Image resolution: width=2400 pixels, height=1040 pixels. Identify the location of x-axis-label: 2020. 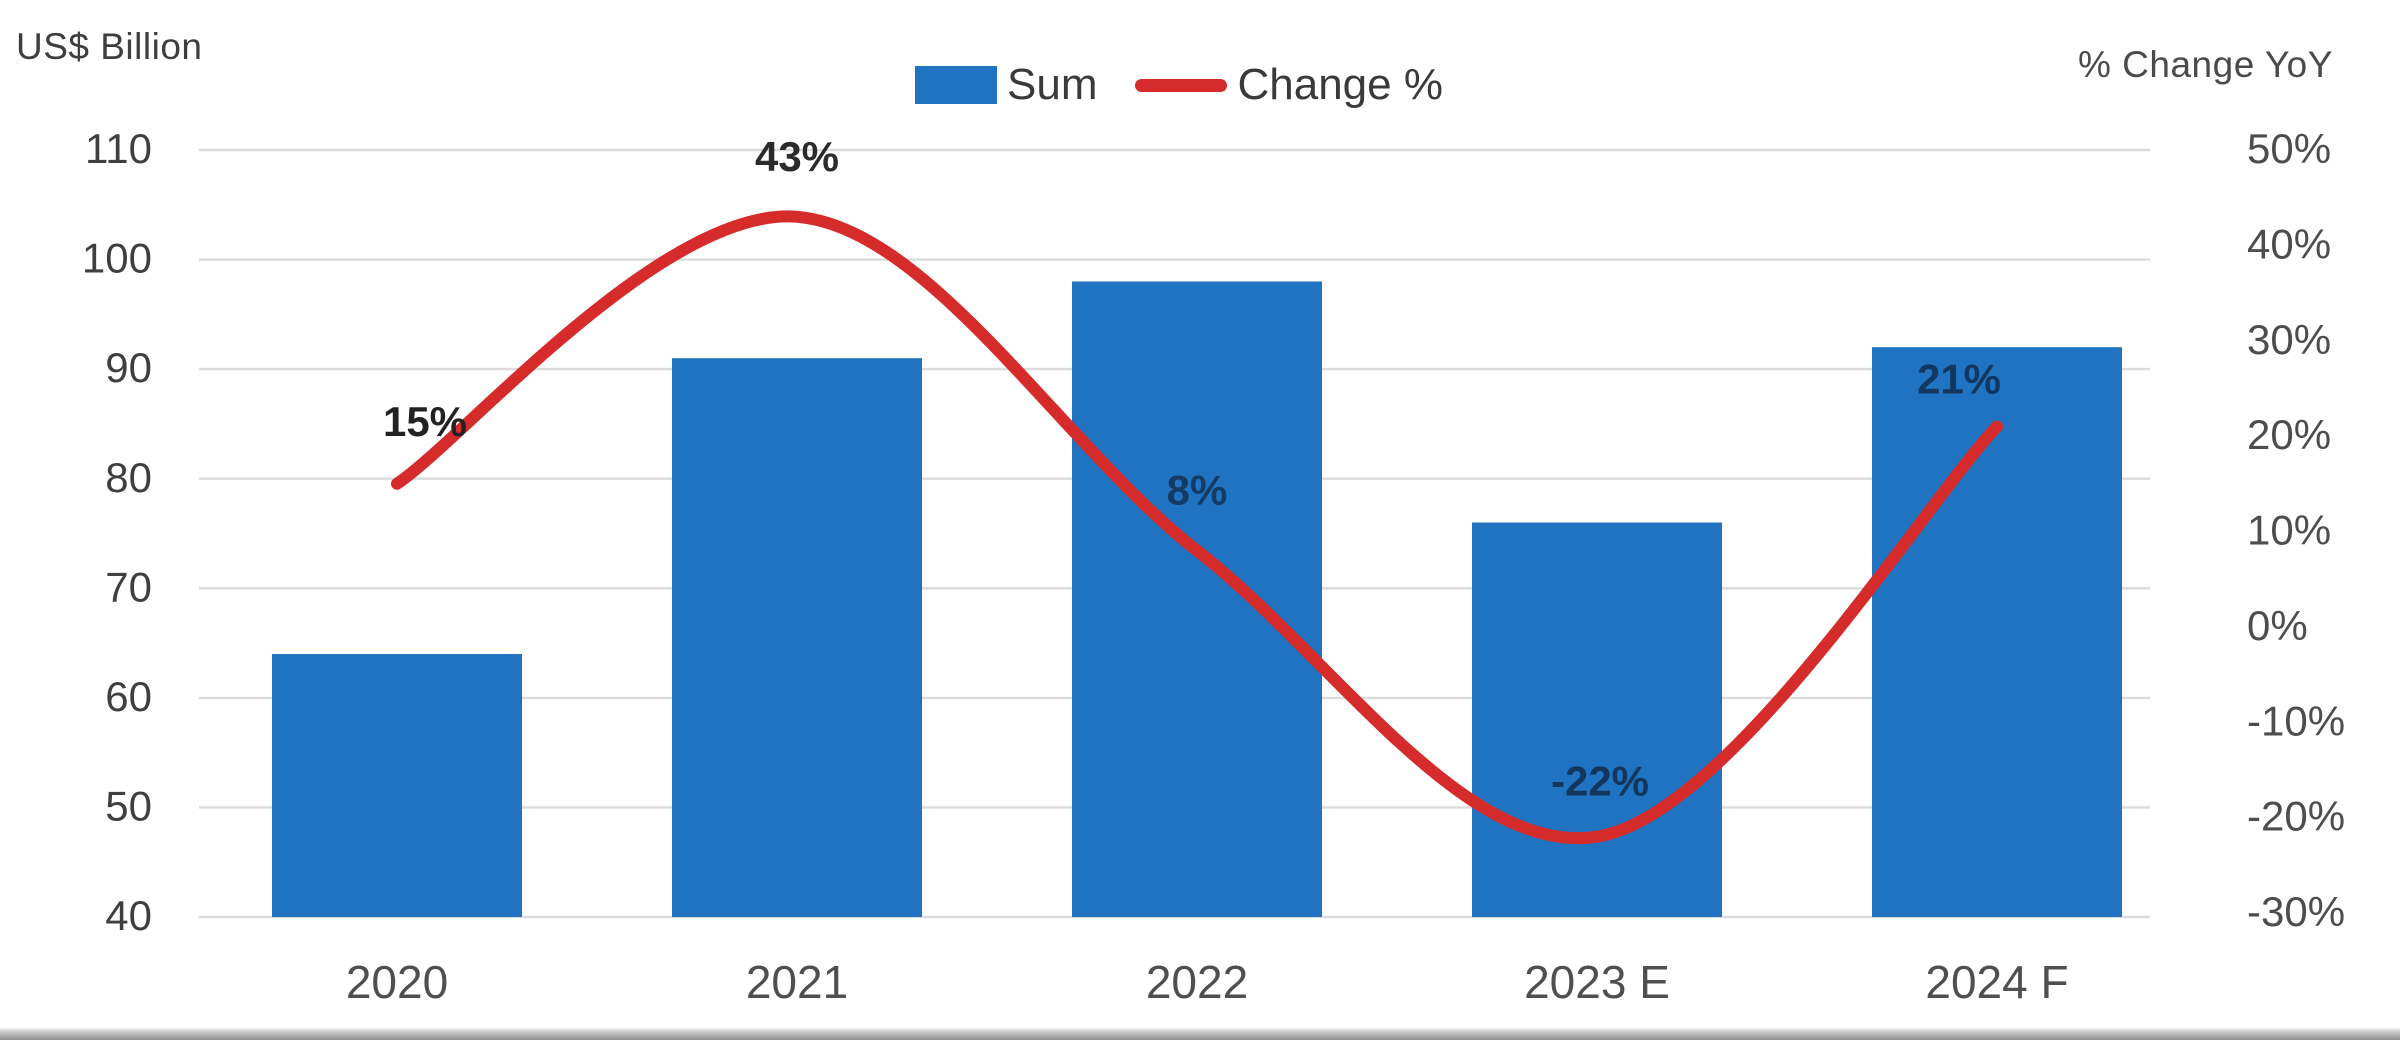
(397, 982).